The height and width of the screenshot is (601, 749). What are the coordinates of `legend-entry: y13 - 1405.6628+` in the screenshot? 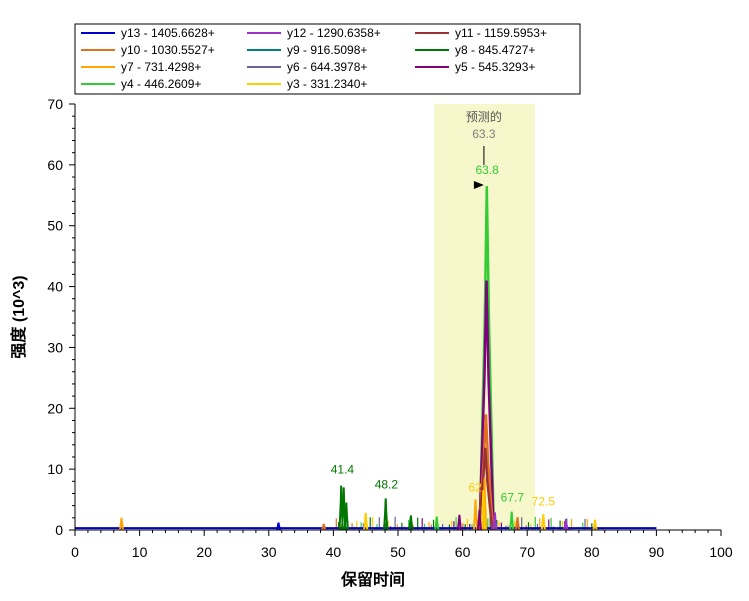 It's located at (168, 33).